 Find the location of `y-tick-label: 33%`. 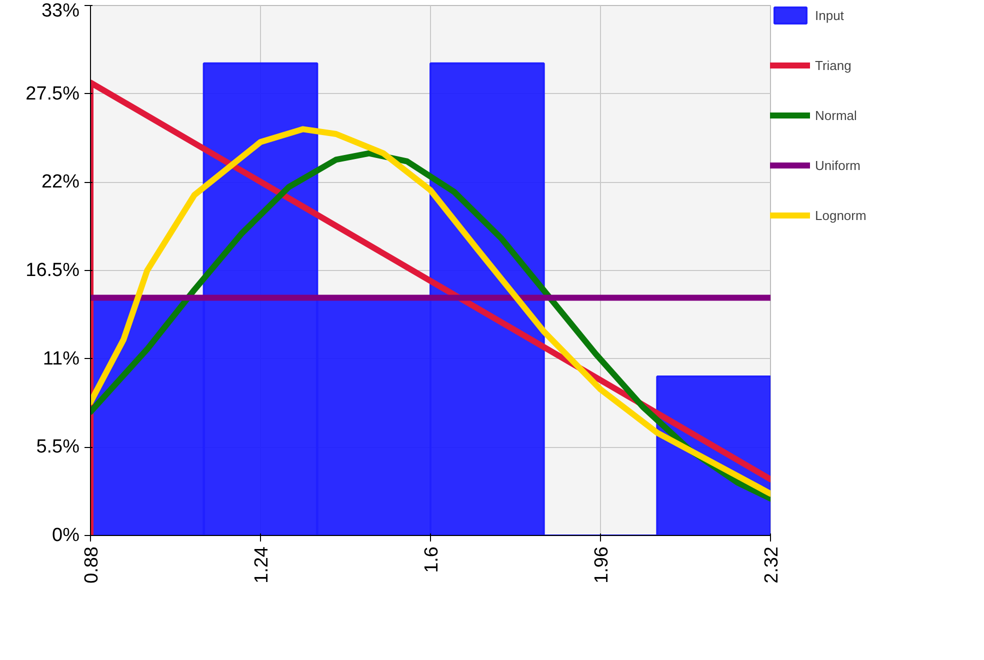

y-tick-label: 33% is located at coordinates (60, 11).